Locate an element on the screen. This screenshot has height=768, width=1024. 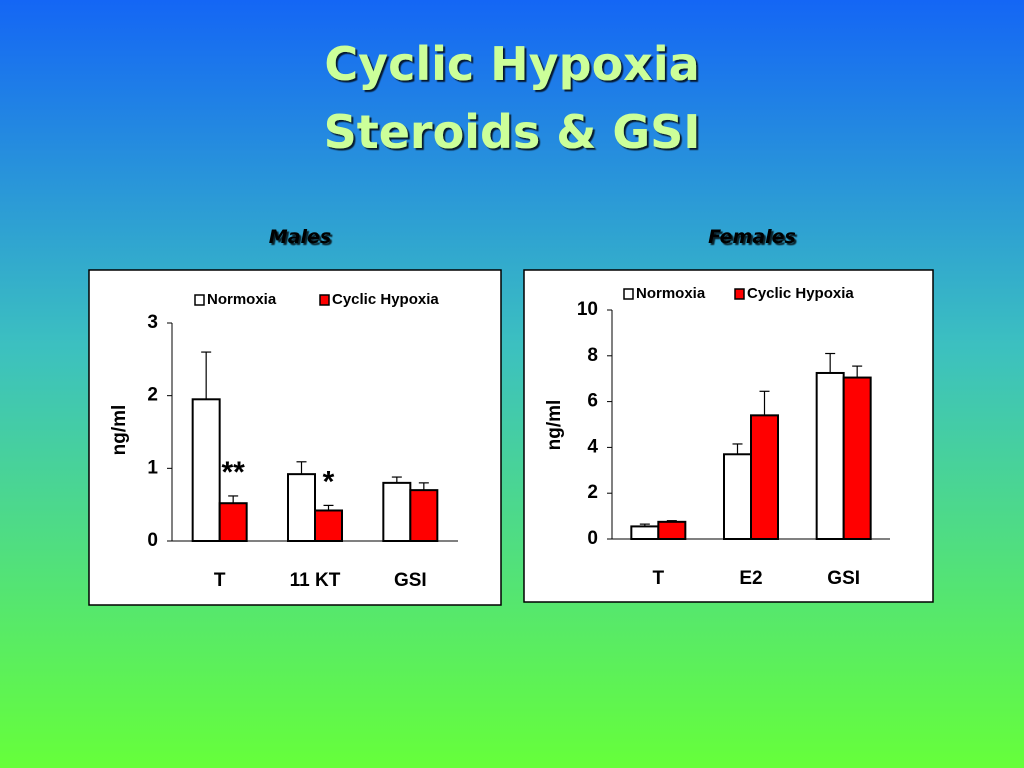
y-tick-label: 4 is located at coordinates (592, 446).